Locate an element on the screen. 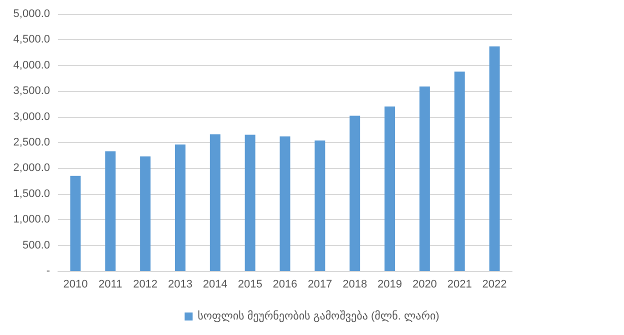  x-tick-label: 2018 is located at coordinates (355, 284).